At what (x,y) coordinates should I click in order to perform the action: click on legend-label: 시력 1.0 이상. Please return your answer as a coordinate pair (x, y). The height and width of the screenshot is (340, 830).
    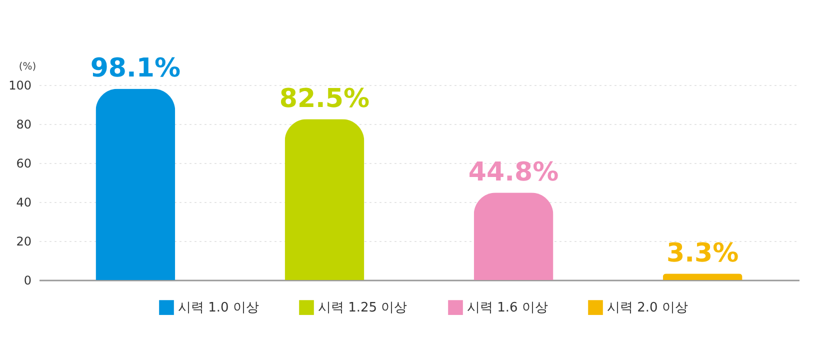
    Looking at the image, I should click on (218, 308).